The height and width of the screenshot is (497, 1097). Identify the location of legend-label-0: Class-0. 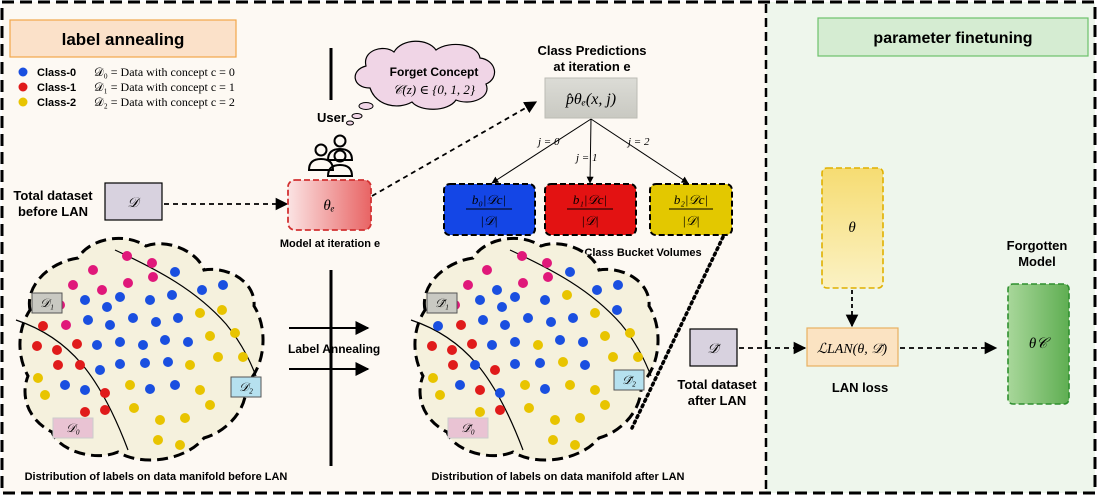
(56, 73).